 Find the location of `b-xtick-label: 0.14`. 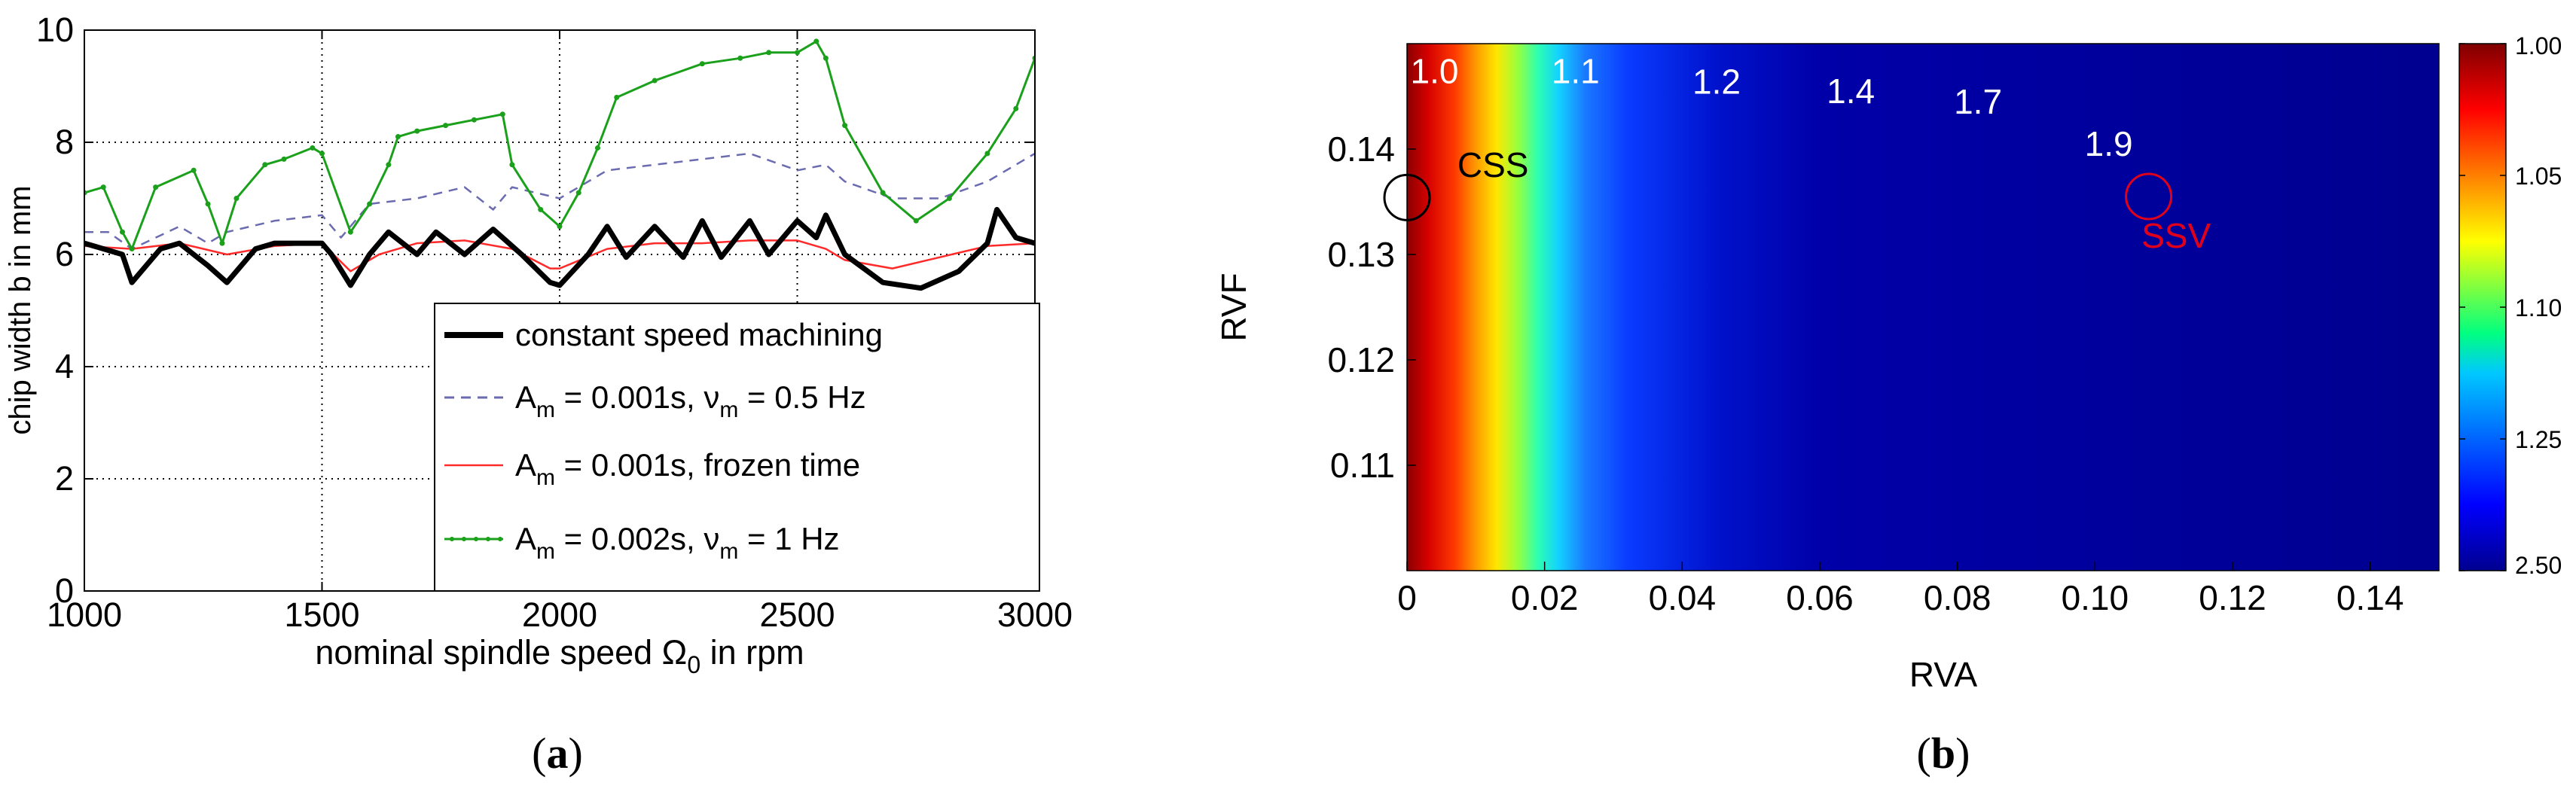

b-xtick-label: 0.14 is located at coordinates (2370, 597).